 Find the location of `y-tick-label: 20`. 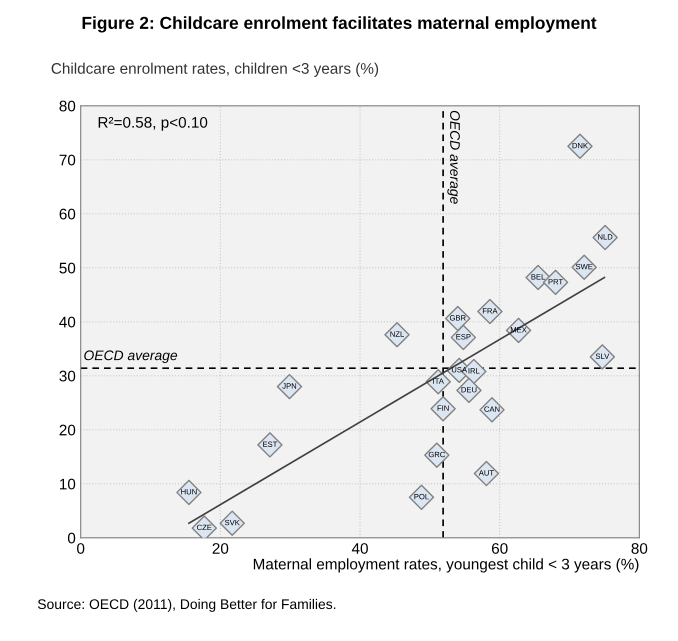

y-tick-label: 20 is located at coordinates (68, 430).